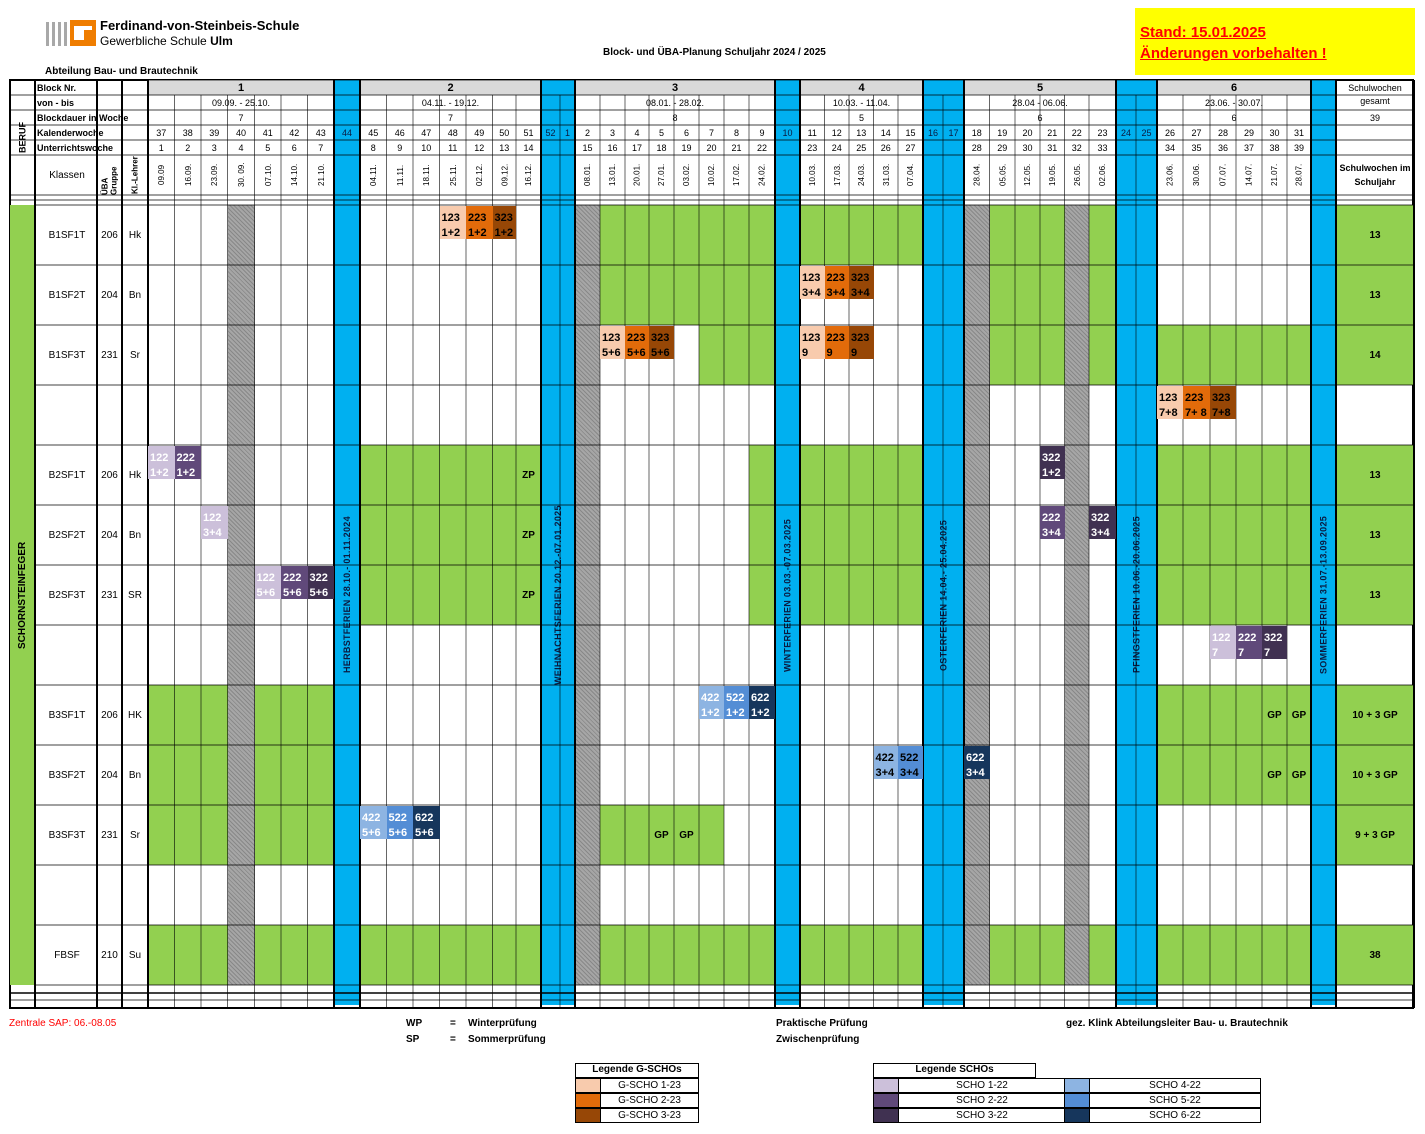  I want to click on legend-item: G-SCHO 3-23, so click(649, 1115).